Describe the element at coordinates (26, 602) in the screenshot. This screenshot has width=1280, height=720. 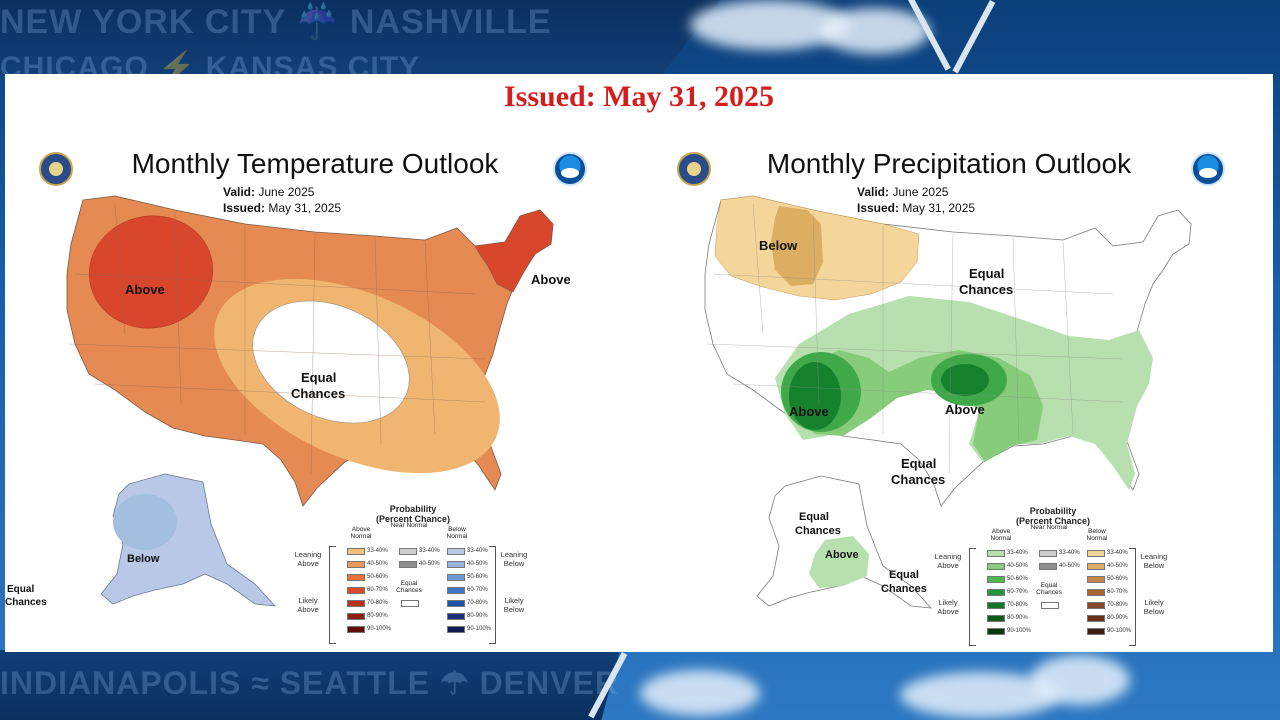
I see `label-equal-ak-2: Chances` at that location.